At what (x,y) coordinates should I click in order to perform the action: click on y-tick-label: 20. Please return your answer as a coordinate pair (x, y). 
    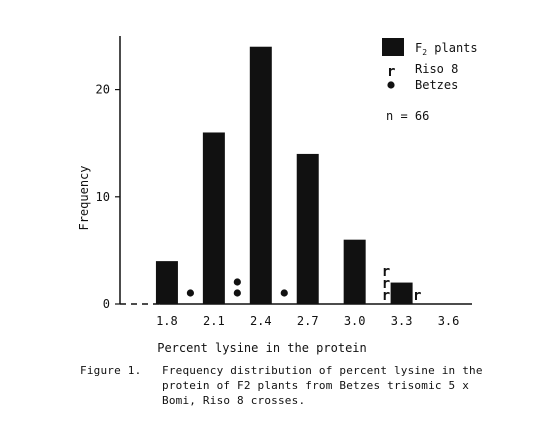
    Looking at the image, I should click on (103, 90).